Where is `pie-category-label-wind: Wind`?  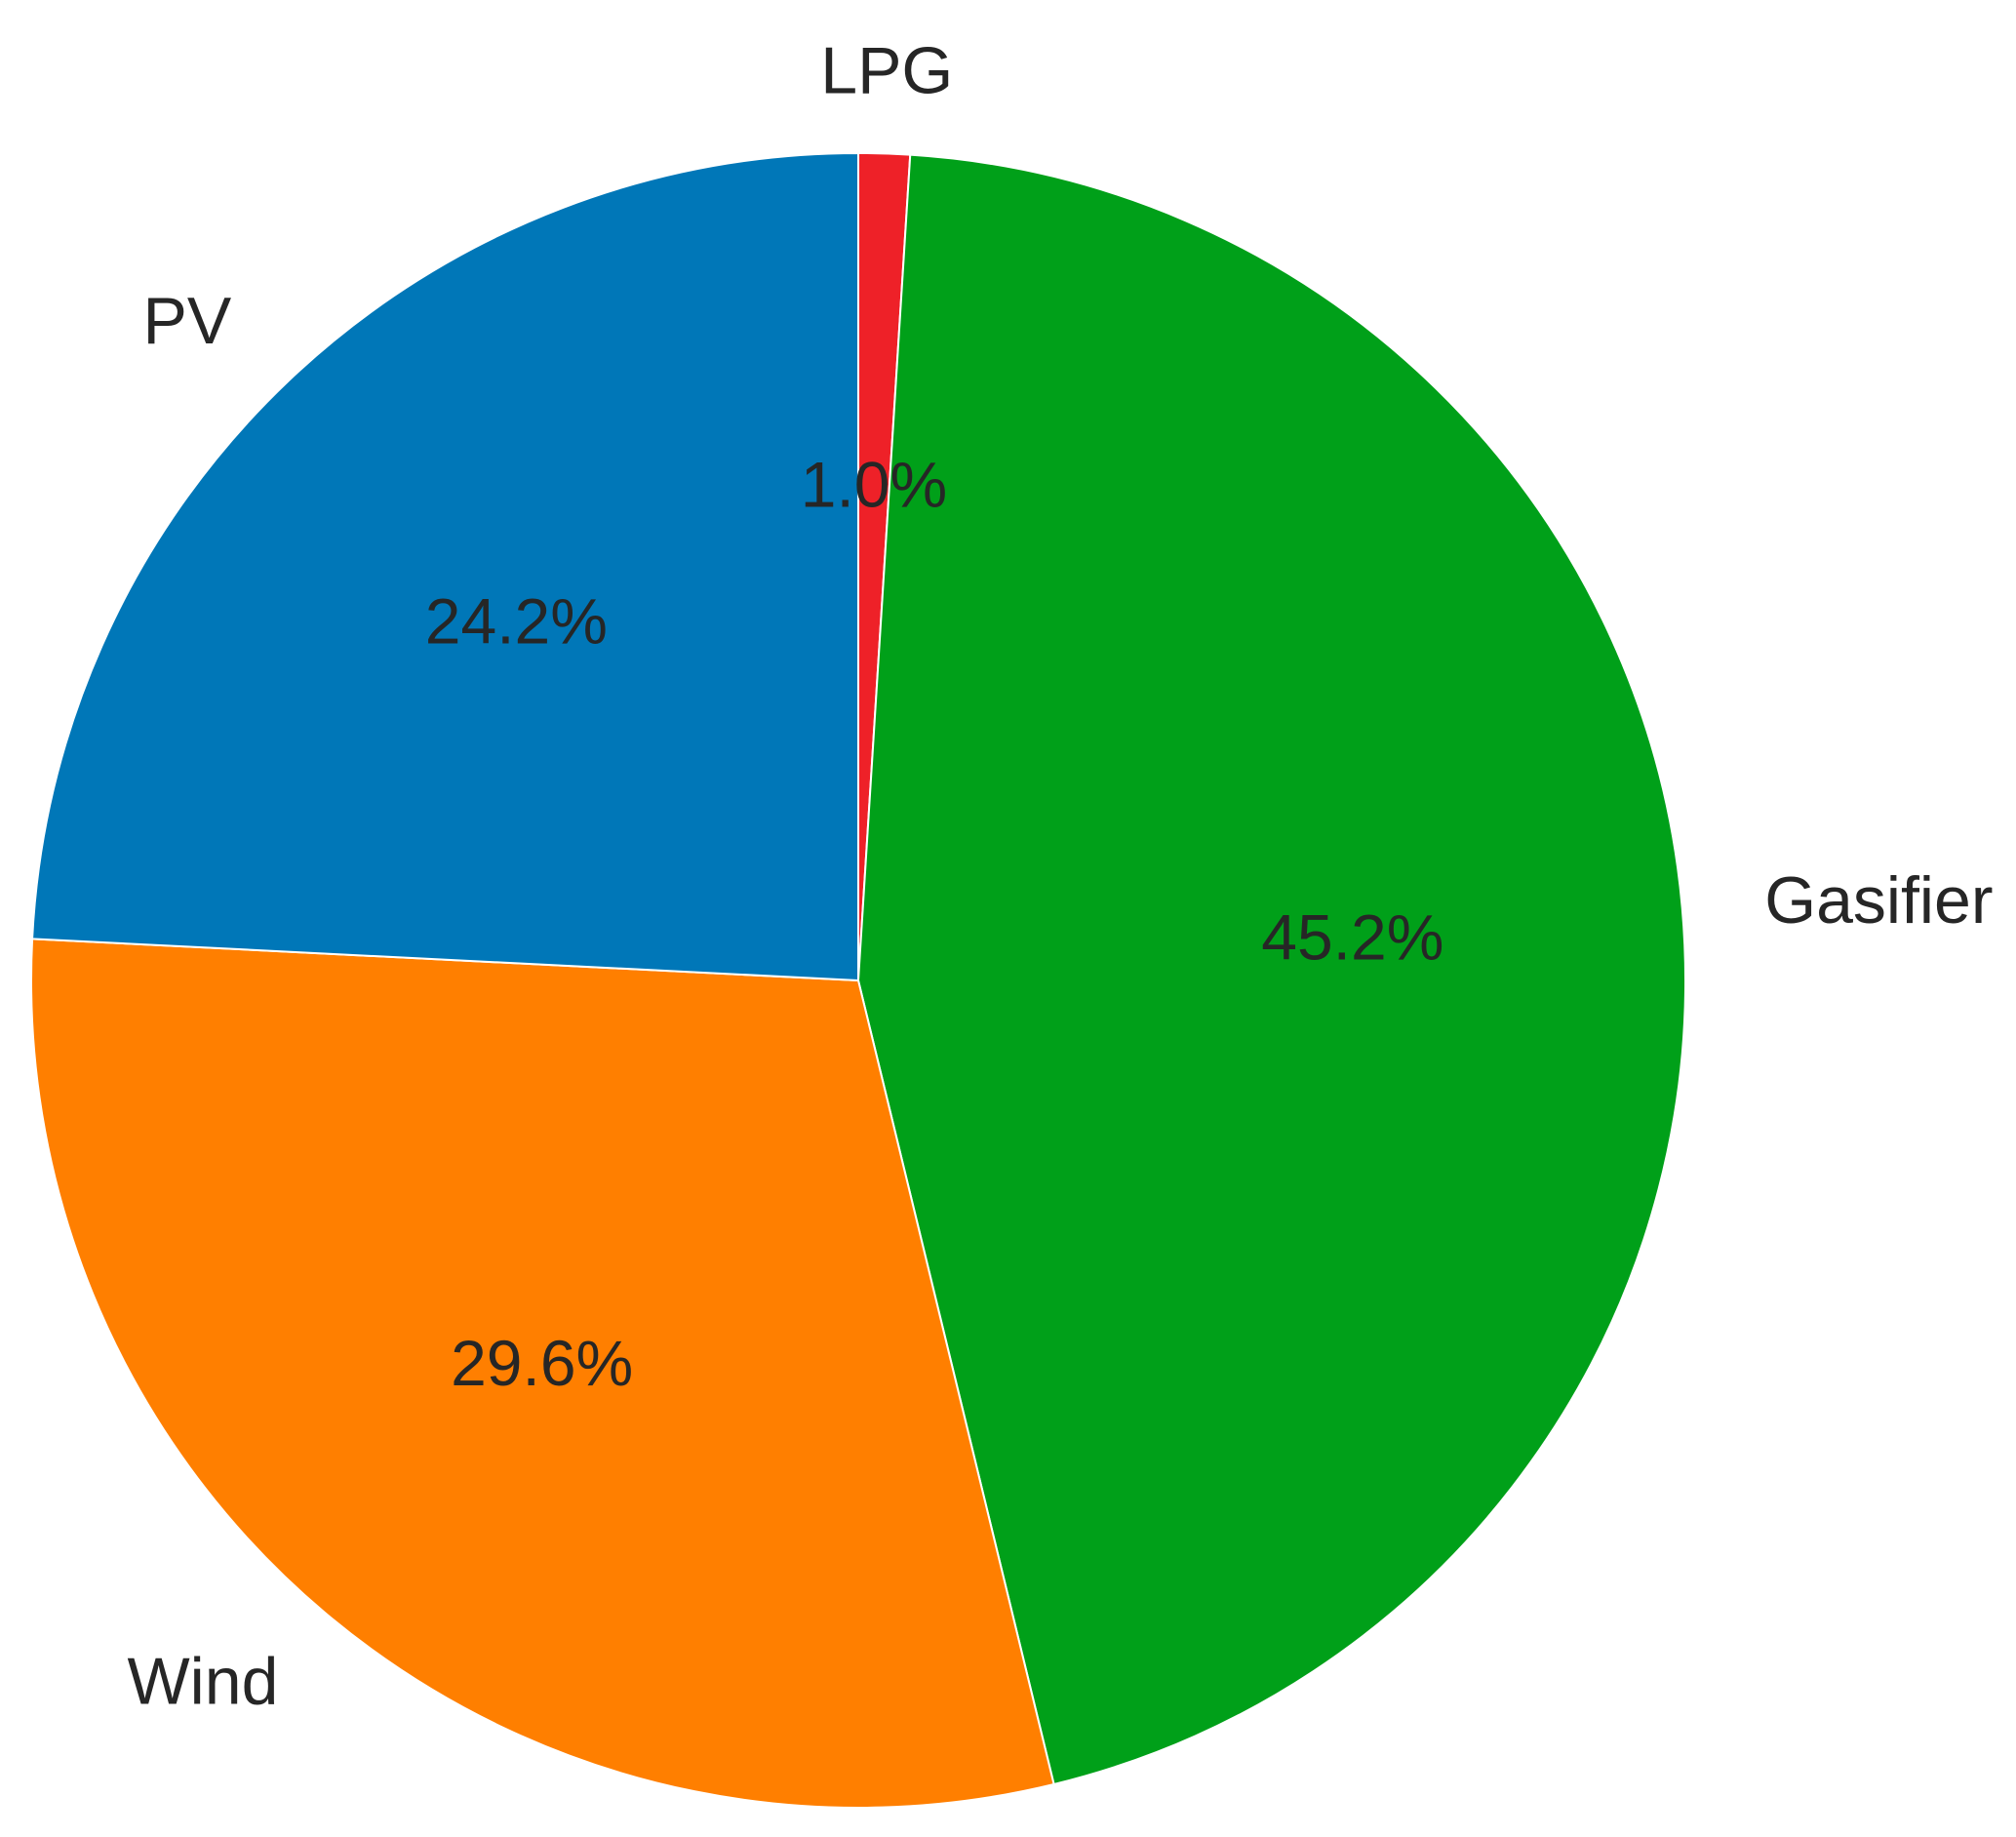 pie-category-label-wind: Wind is located at coordinates (202, 1682).